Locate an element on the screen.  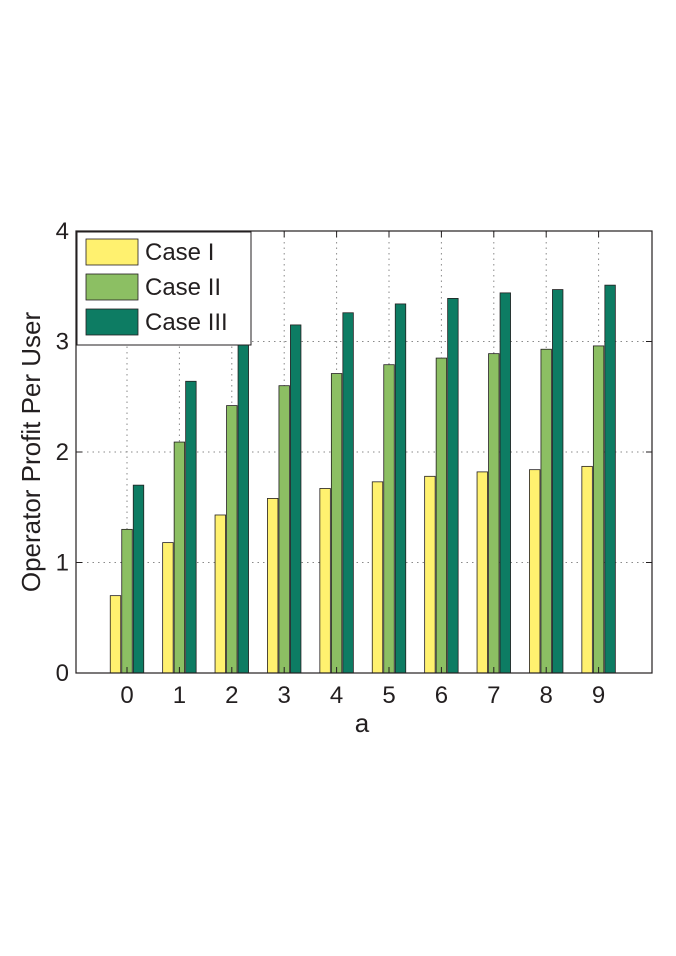
legend: Case I Case II Case III is located at coordinates (164, 288).